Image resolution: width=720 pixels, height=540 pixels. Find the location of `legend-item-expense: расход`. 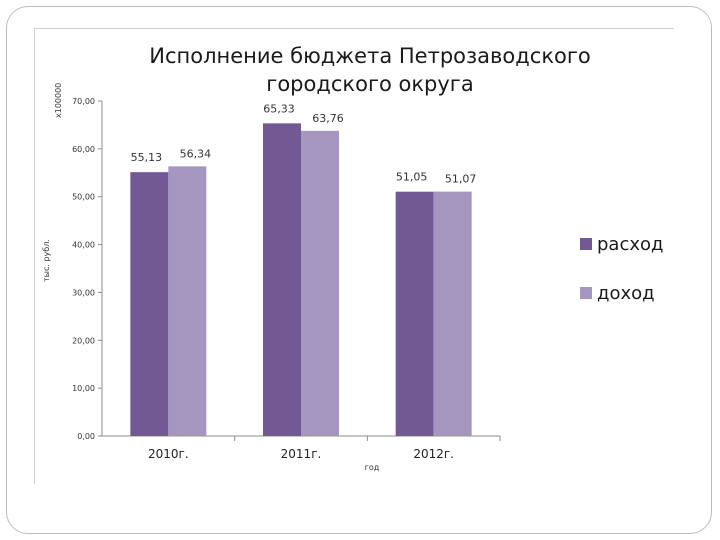

legend-item-expense: расход is located at coordinates (621, 244).